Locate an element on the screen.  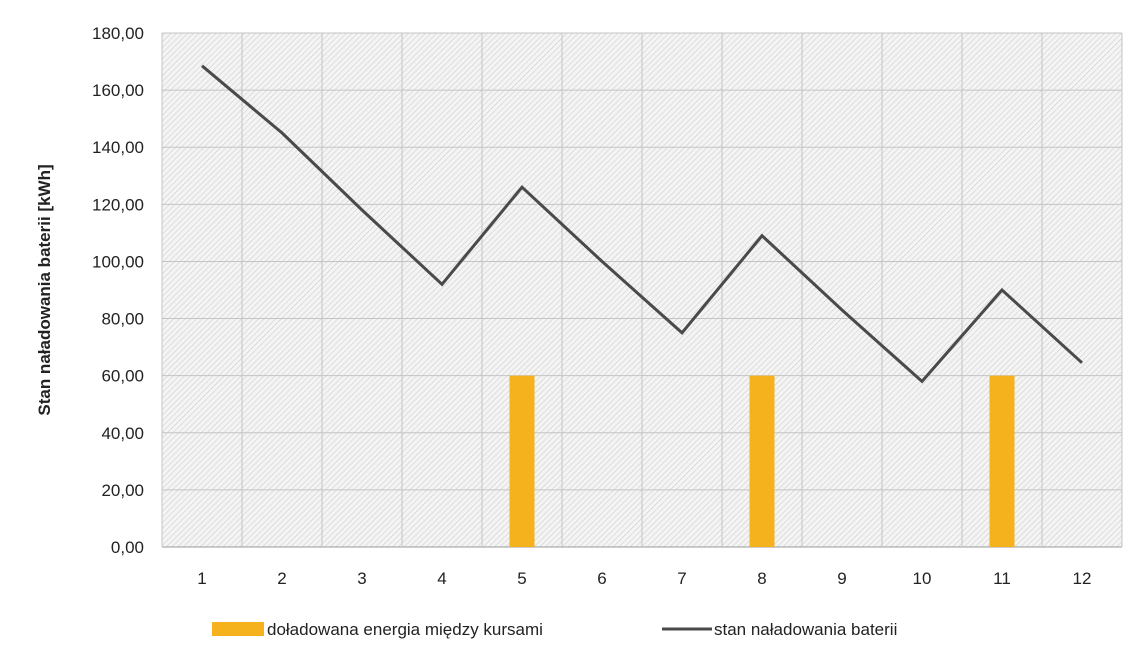
x-tick-label: 2 is located at coordinates (281, 578).